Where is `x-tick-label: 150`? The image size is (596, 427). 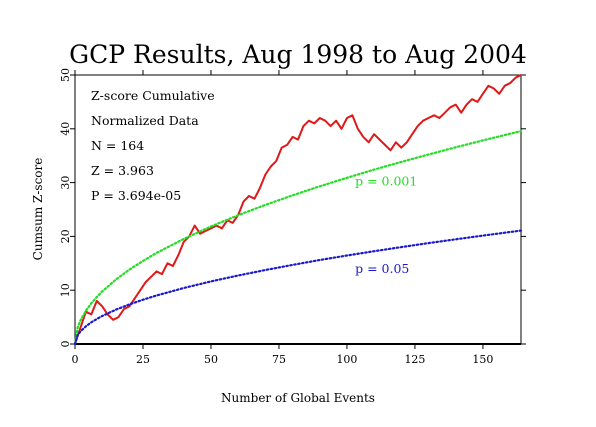 x-tick-label: 150 is located at coordinates (482, 359).